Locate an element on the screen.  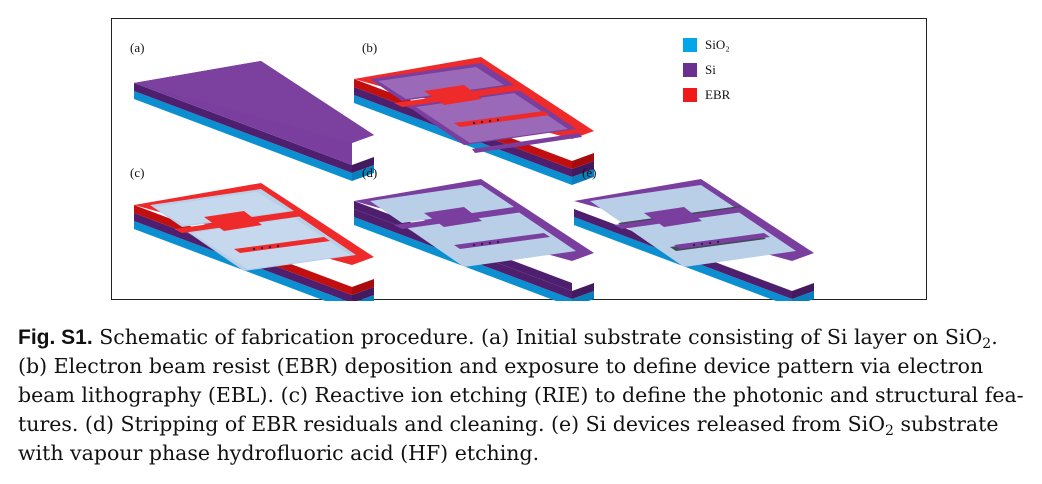
legend-swatch-ebr is located at coordinates (690, 95).